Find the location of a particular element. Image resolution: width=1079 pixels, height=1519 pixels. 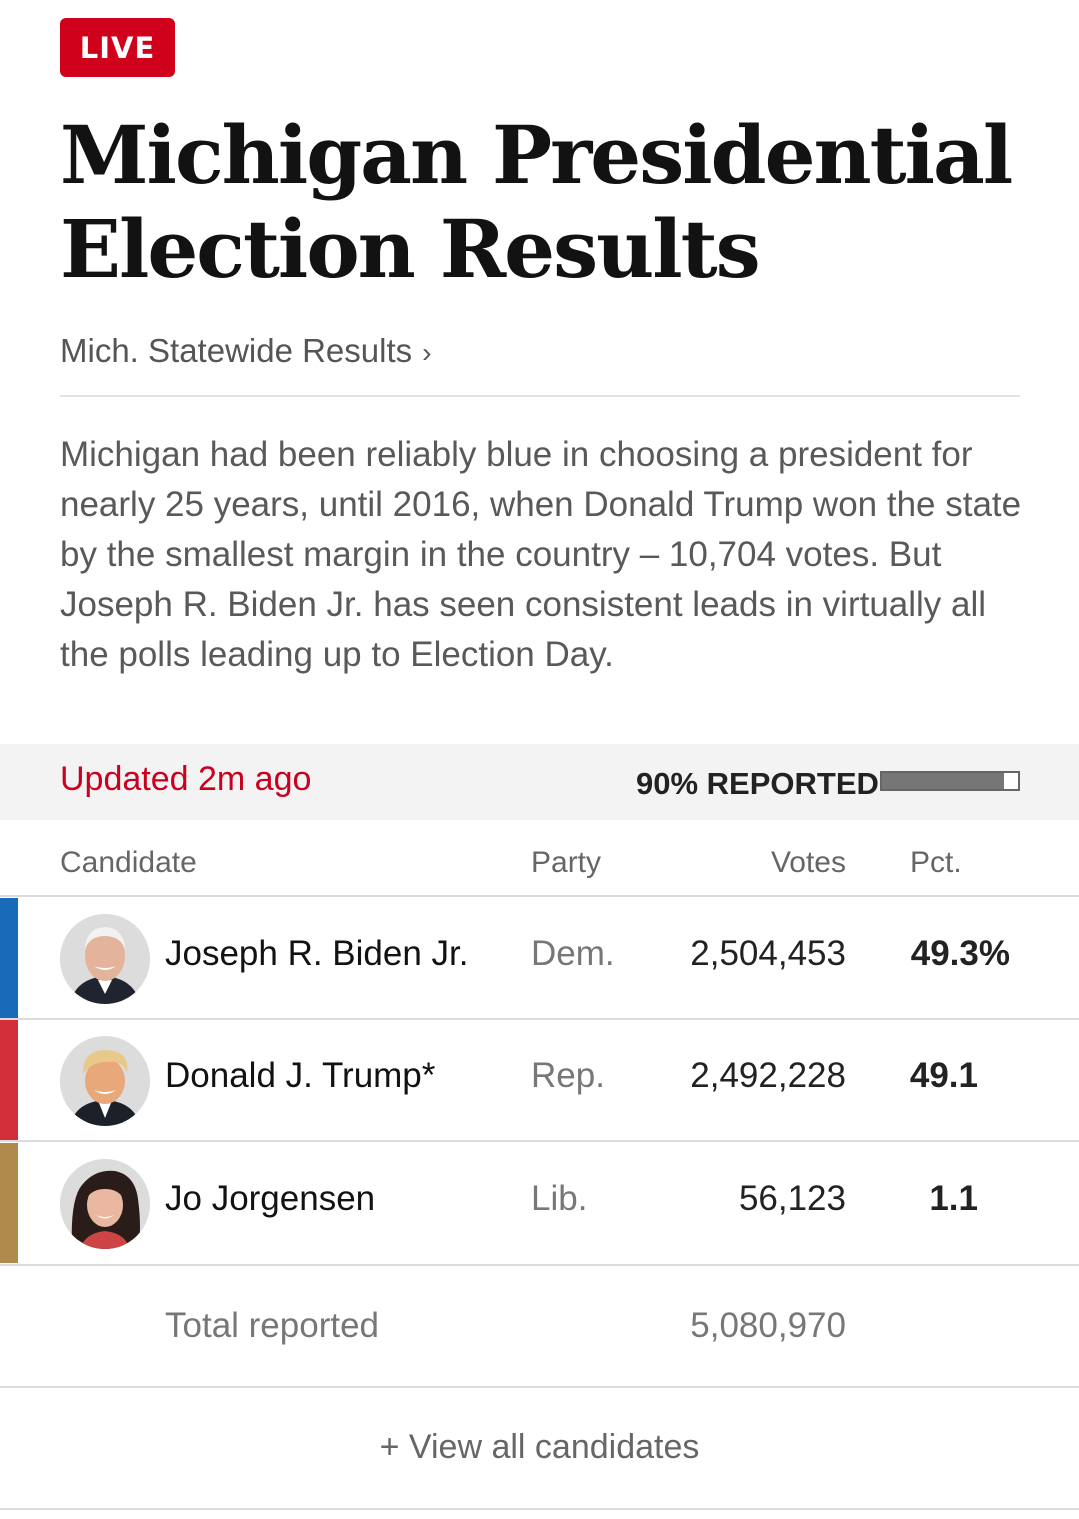

updated-timestamp: Updated 2m ago is located at coordinates (186, 779).